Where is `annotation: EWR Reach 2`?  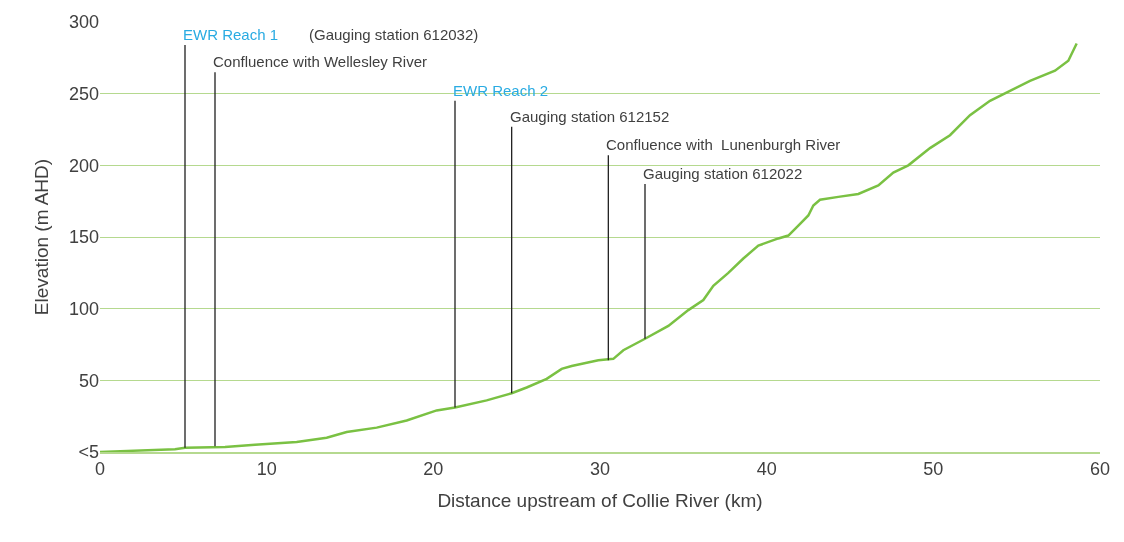
annotation: EWR Reach 2 is located at coordinates (501, 90).